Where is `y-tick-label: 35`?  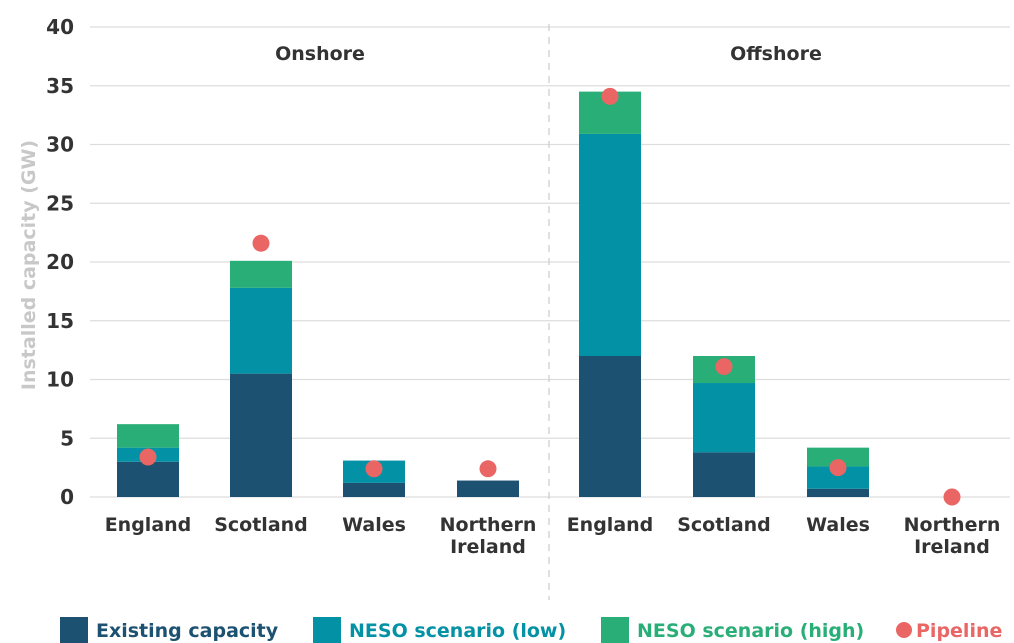 y-tick-label: 35 is located at coordinates (60, 86).